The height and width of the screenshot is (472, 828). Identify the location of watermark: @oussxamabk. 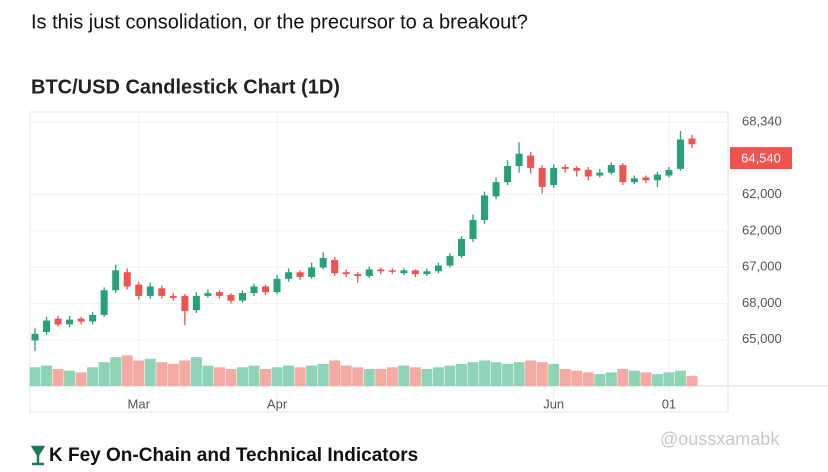
(720, 439).